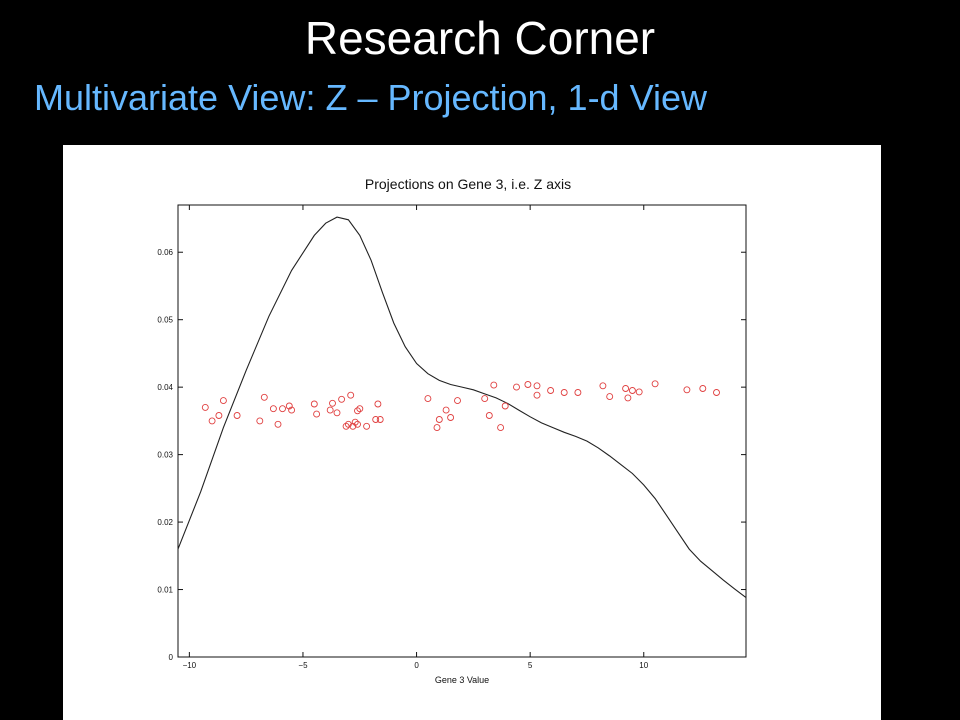  I want to click on slide-title: Research Corner, so click(480, 38).